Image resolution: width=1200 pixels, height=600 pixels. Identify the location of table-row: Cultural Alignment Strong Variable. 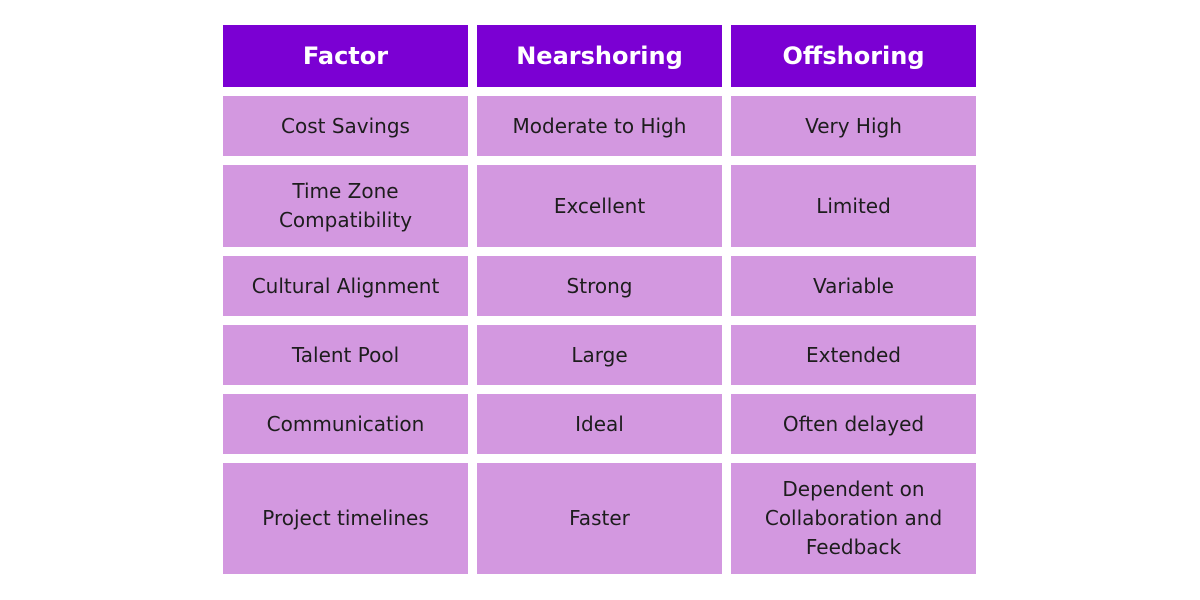
(600, 286).